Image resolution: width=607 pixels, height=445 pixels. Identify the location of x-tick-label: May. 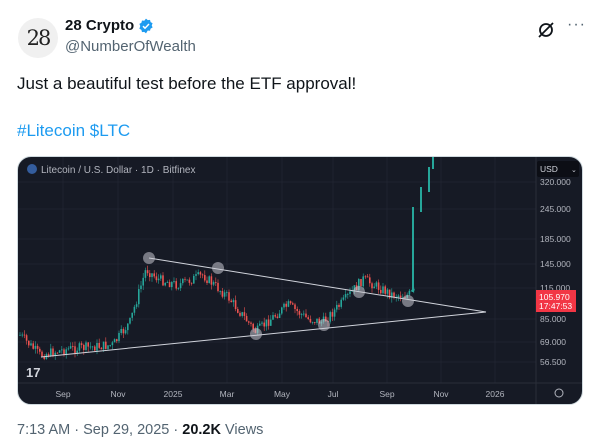
(282, 394).